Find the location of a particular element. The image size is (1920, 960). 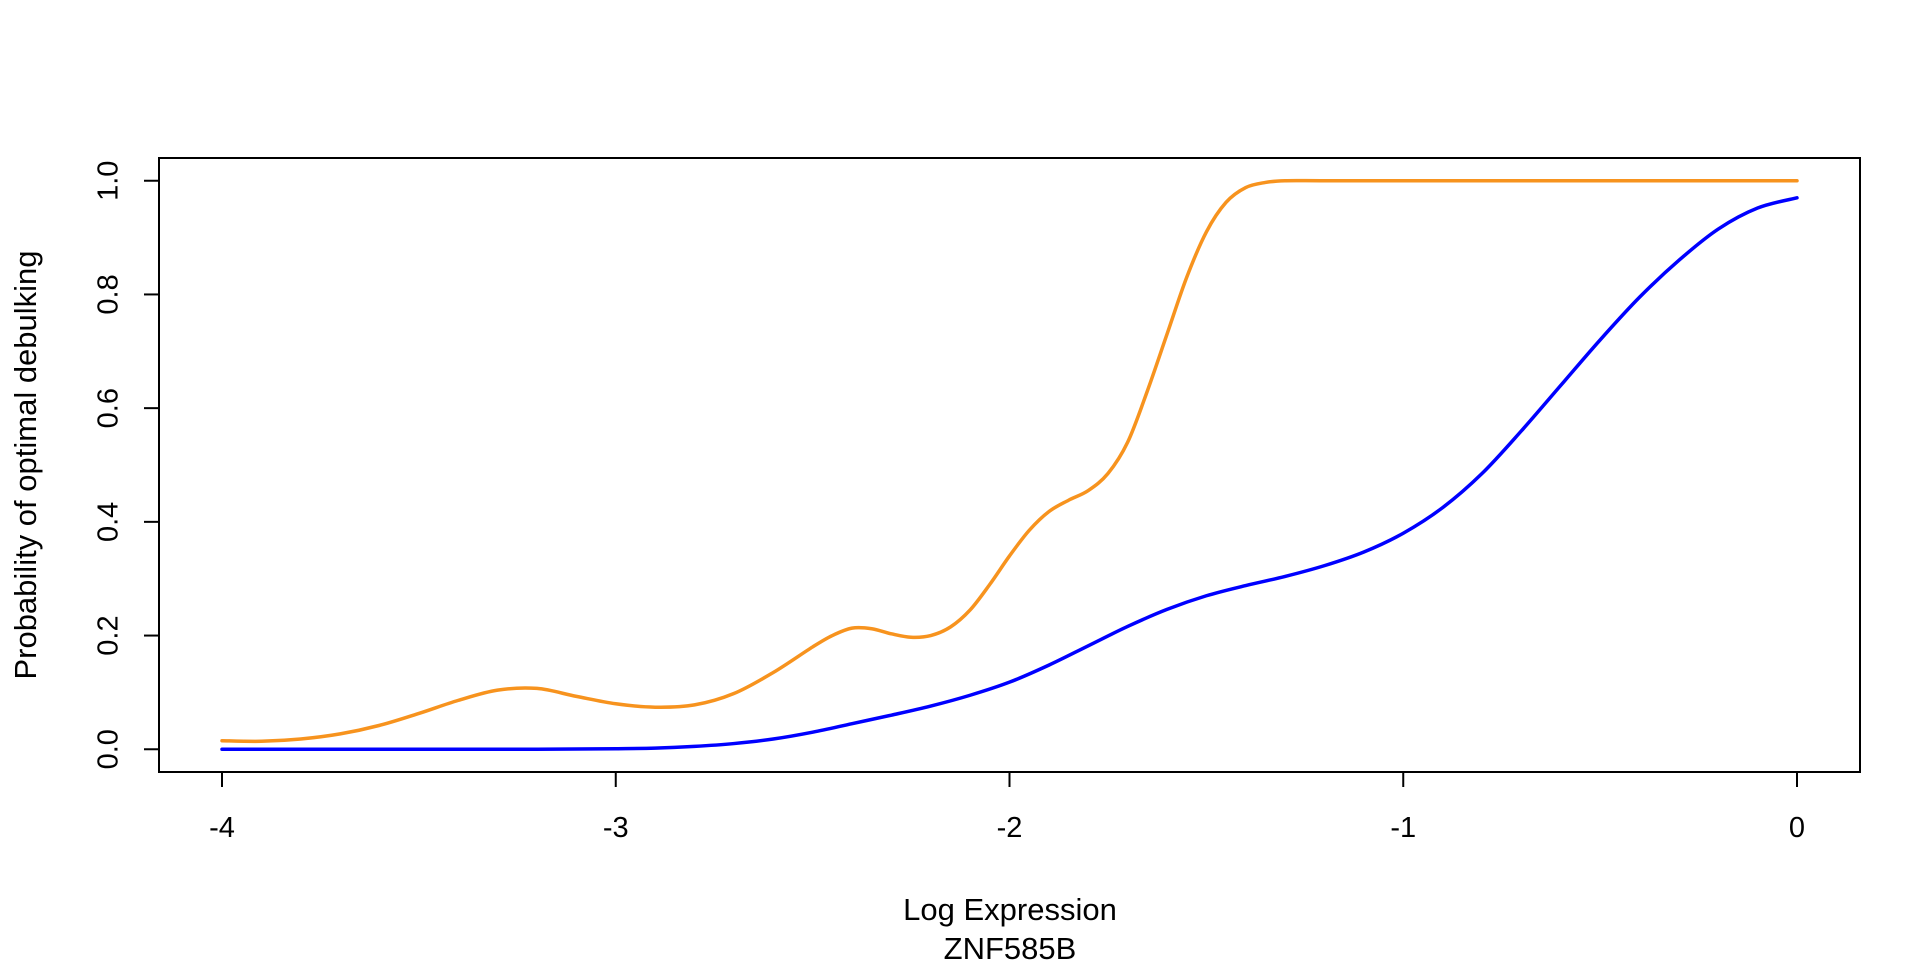

x-tick-label: -2 is located at coordinates (1010, 828).